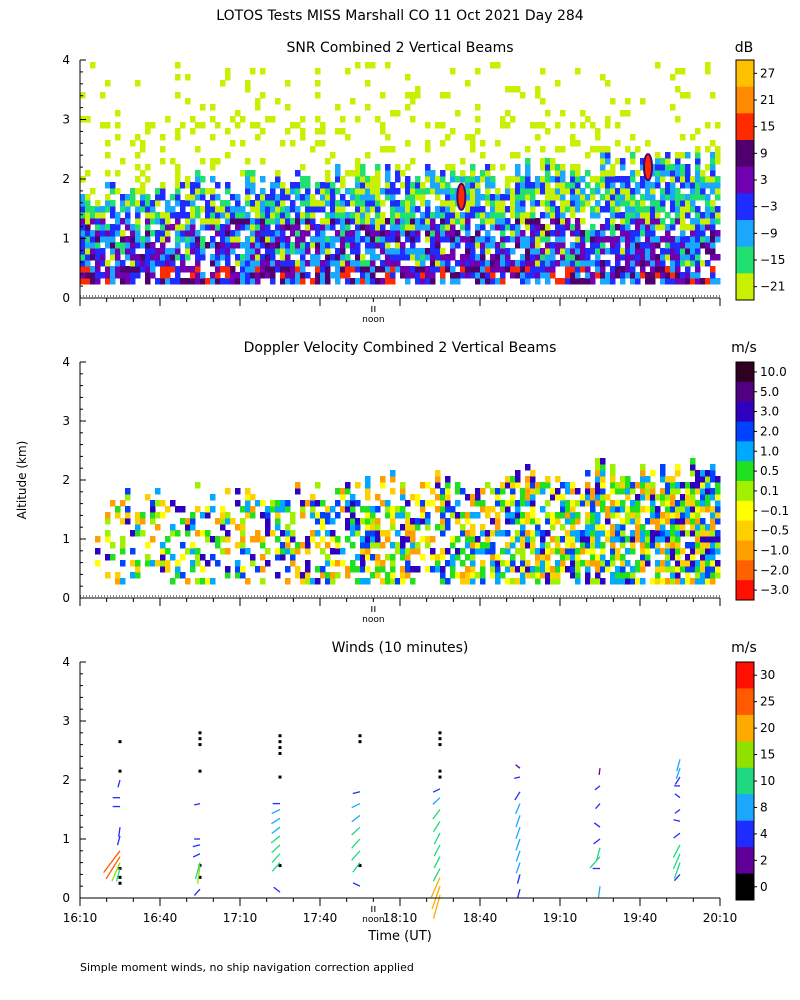 This screenshot has width=800, height=1000. I want to click on colorbar-label: 9, so click(764, 153).